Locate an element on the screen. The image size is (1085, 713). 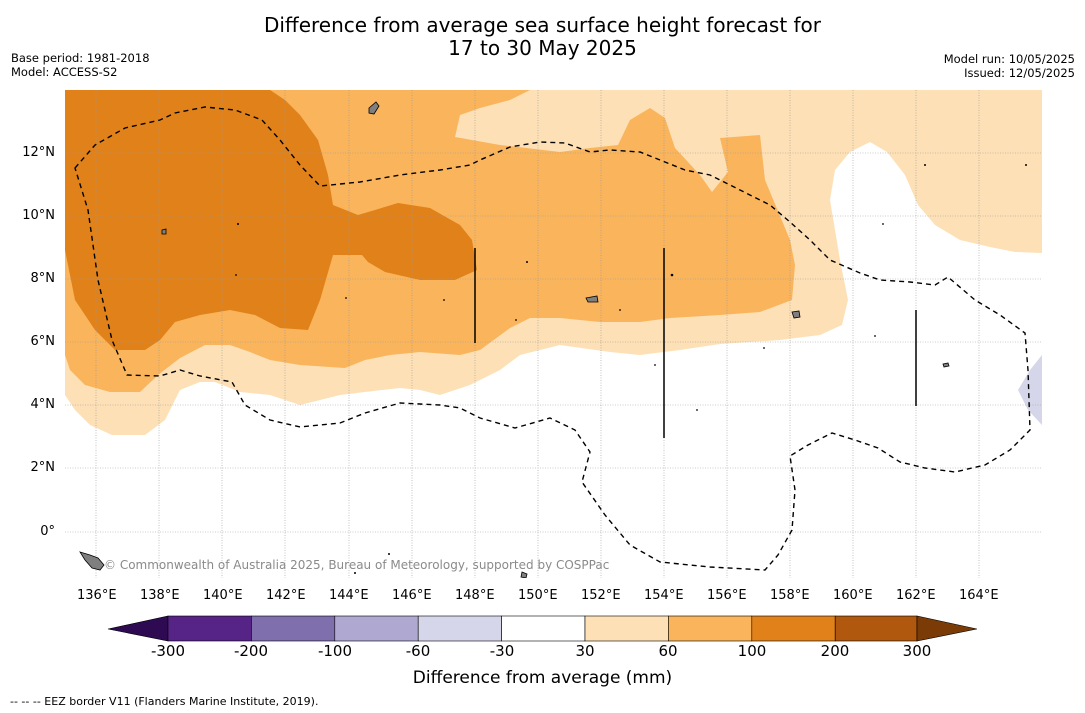
lon-label: 142°E is located at coordinates (286, 595).